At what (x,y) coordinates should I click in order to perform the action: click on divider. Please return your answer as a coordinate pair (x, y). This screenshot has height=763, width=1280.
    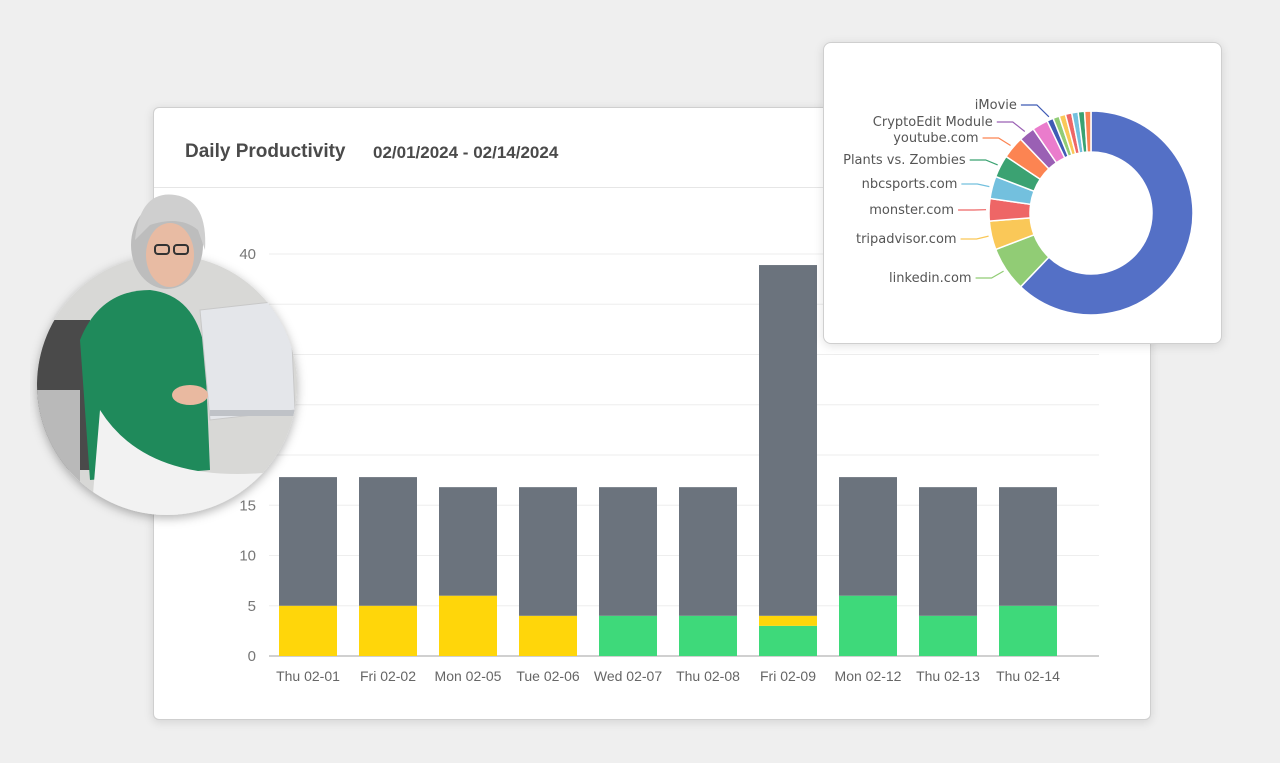
    Looking at the image, I should click on (652, 187).